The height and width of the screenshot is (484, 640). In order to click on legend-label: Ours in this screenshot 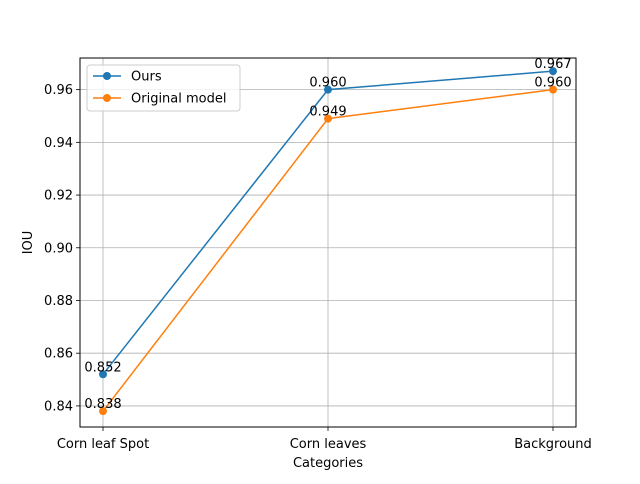, I will do `click(146, 77)`.